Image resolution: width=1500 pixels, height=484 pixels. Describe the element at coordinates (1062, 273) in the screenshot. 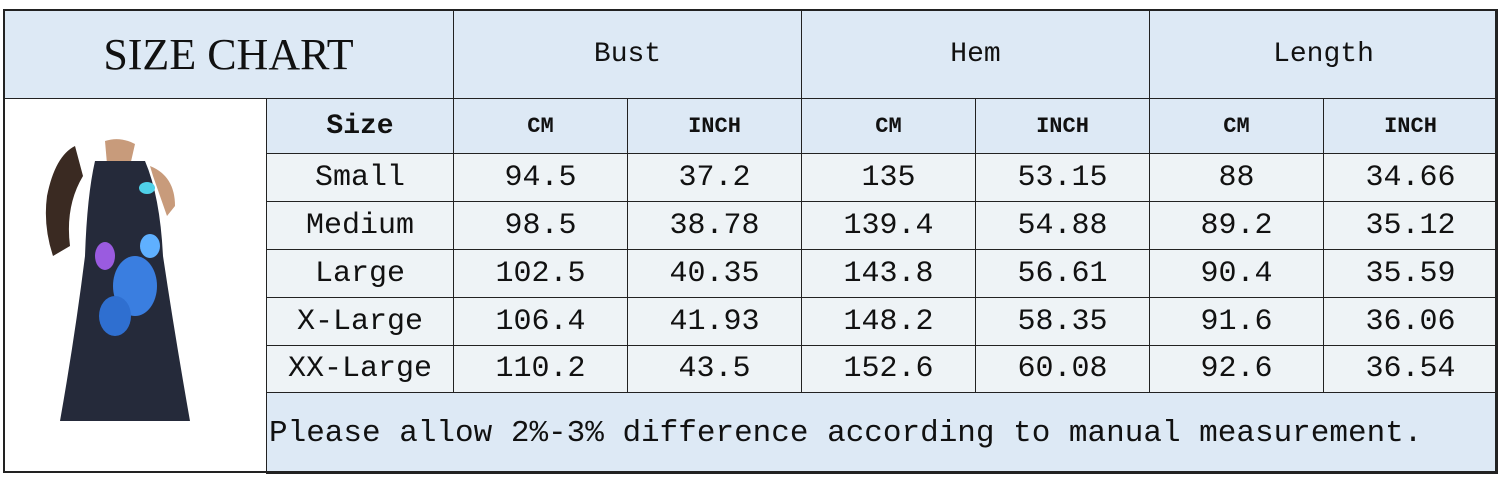

I see `measurement-cell: 56.61` at that location.